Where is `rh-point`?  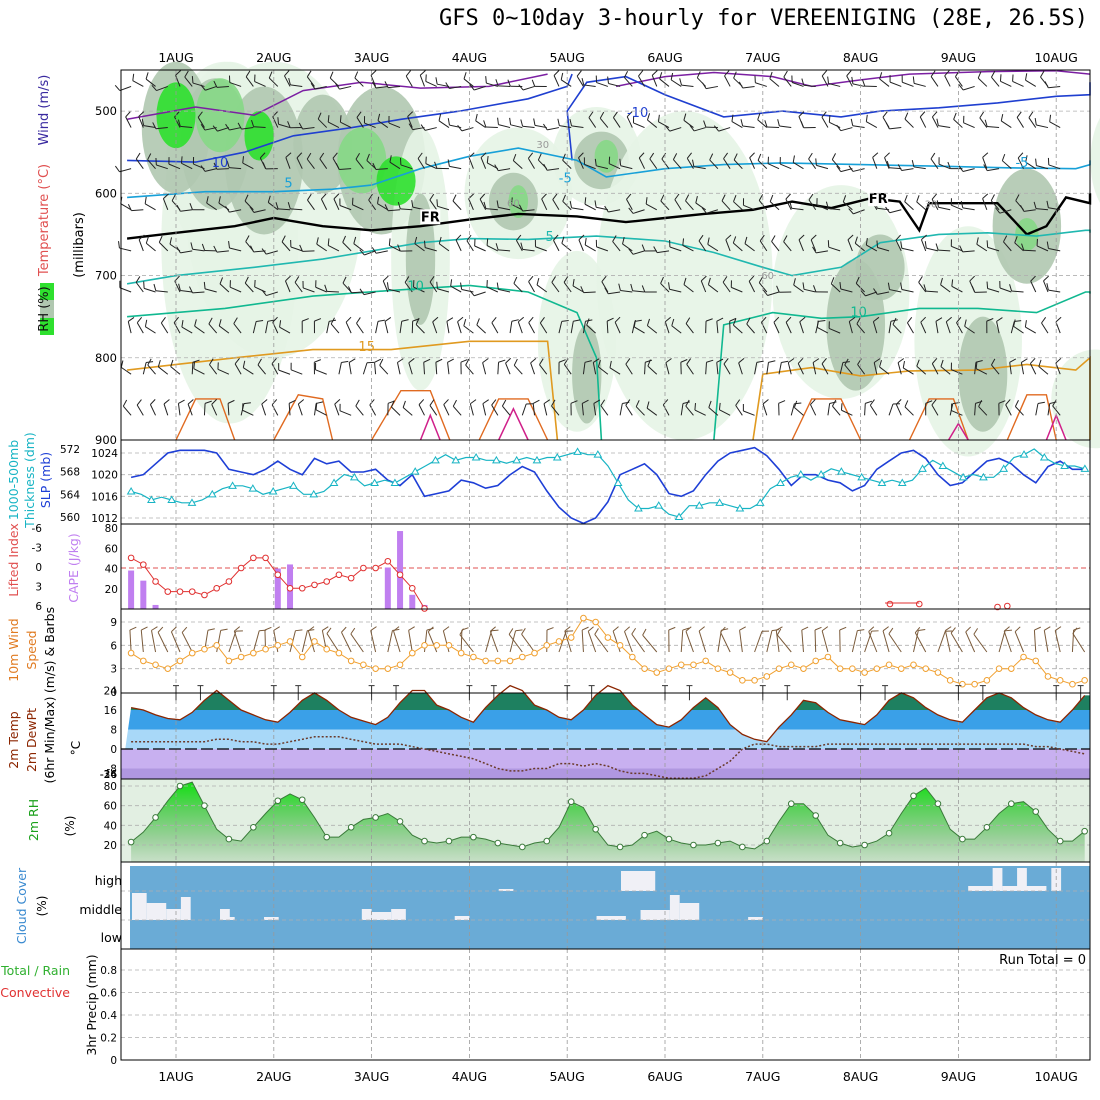
rh-point is located at coordinates (351, 827).